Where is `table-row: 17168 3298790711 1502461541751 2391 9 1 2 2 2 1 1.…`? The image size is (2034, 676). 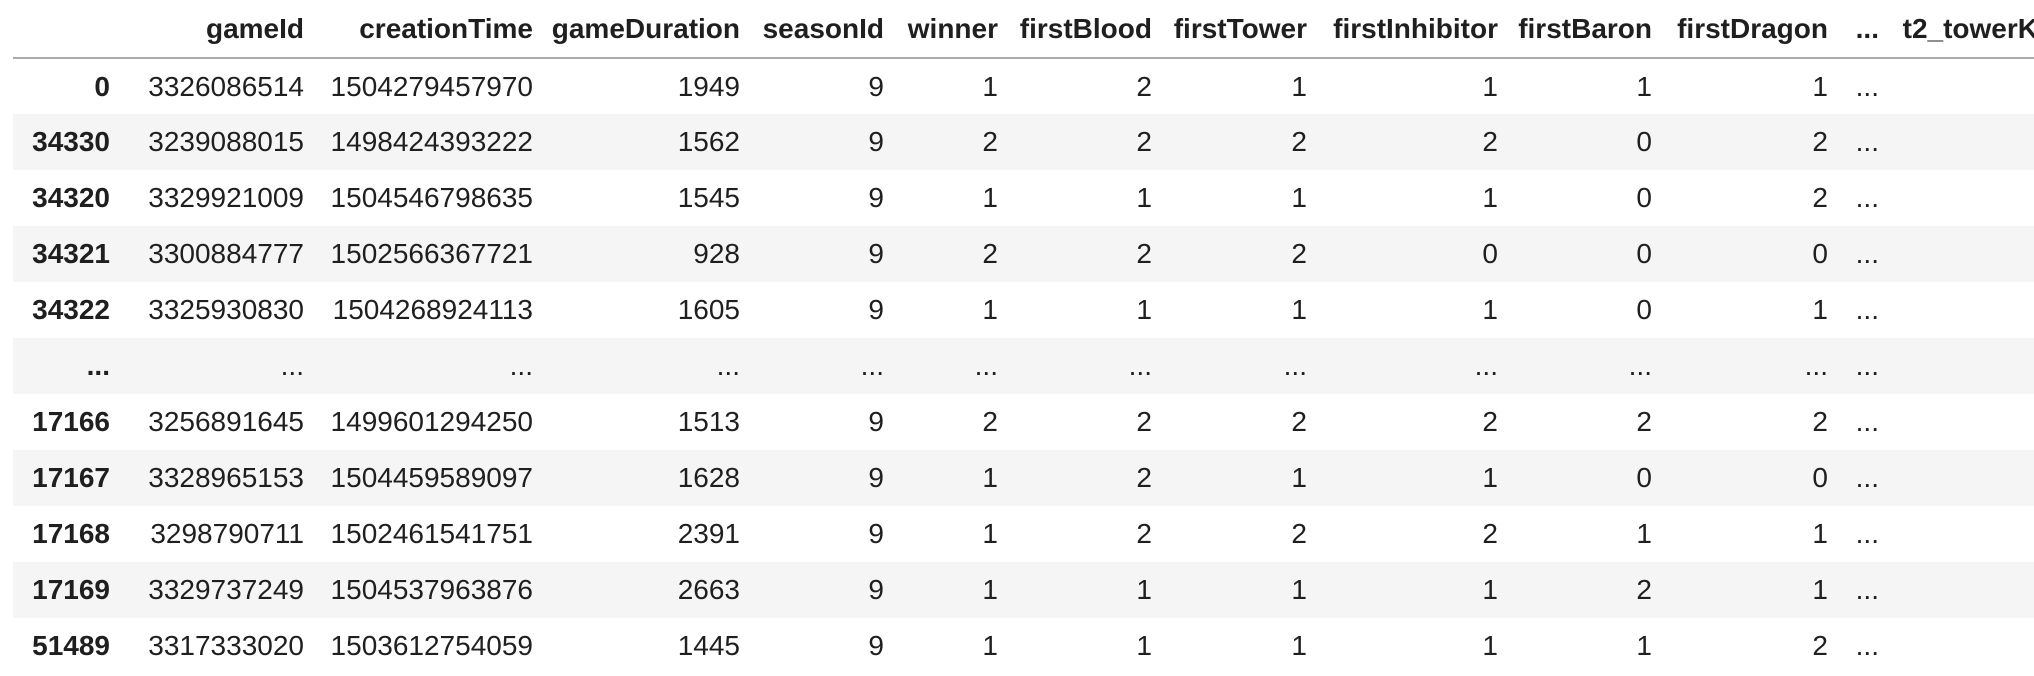 table-row: 17168 3298790711 1502461541751 2391 9 1 2 2 2 1 1.… is located at coordinates (1023, 534).